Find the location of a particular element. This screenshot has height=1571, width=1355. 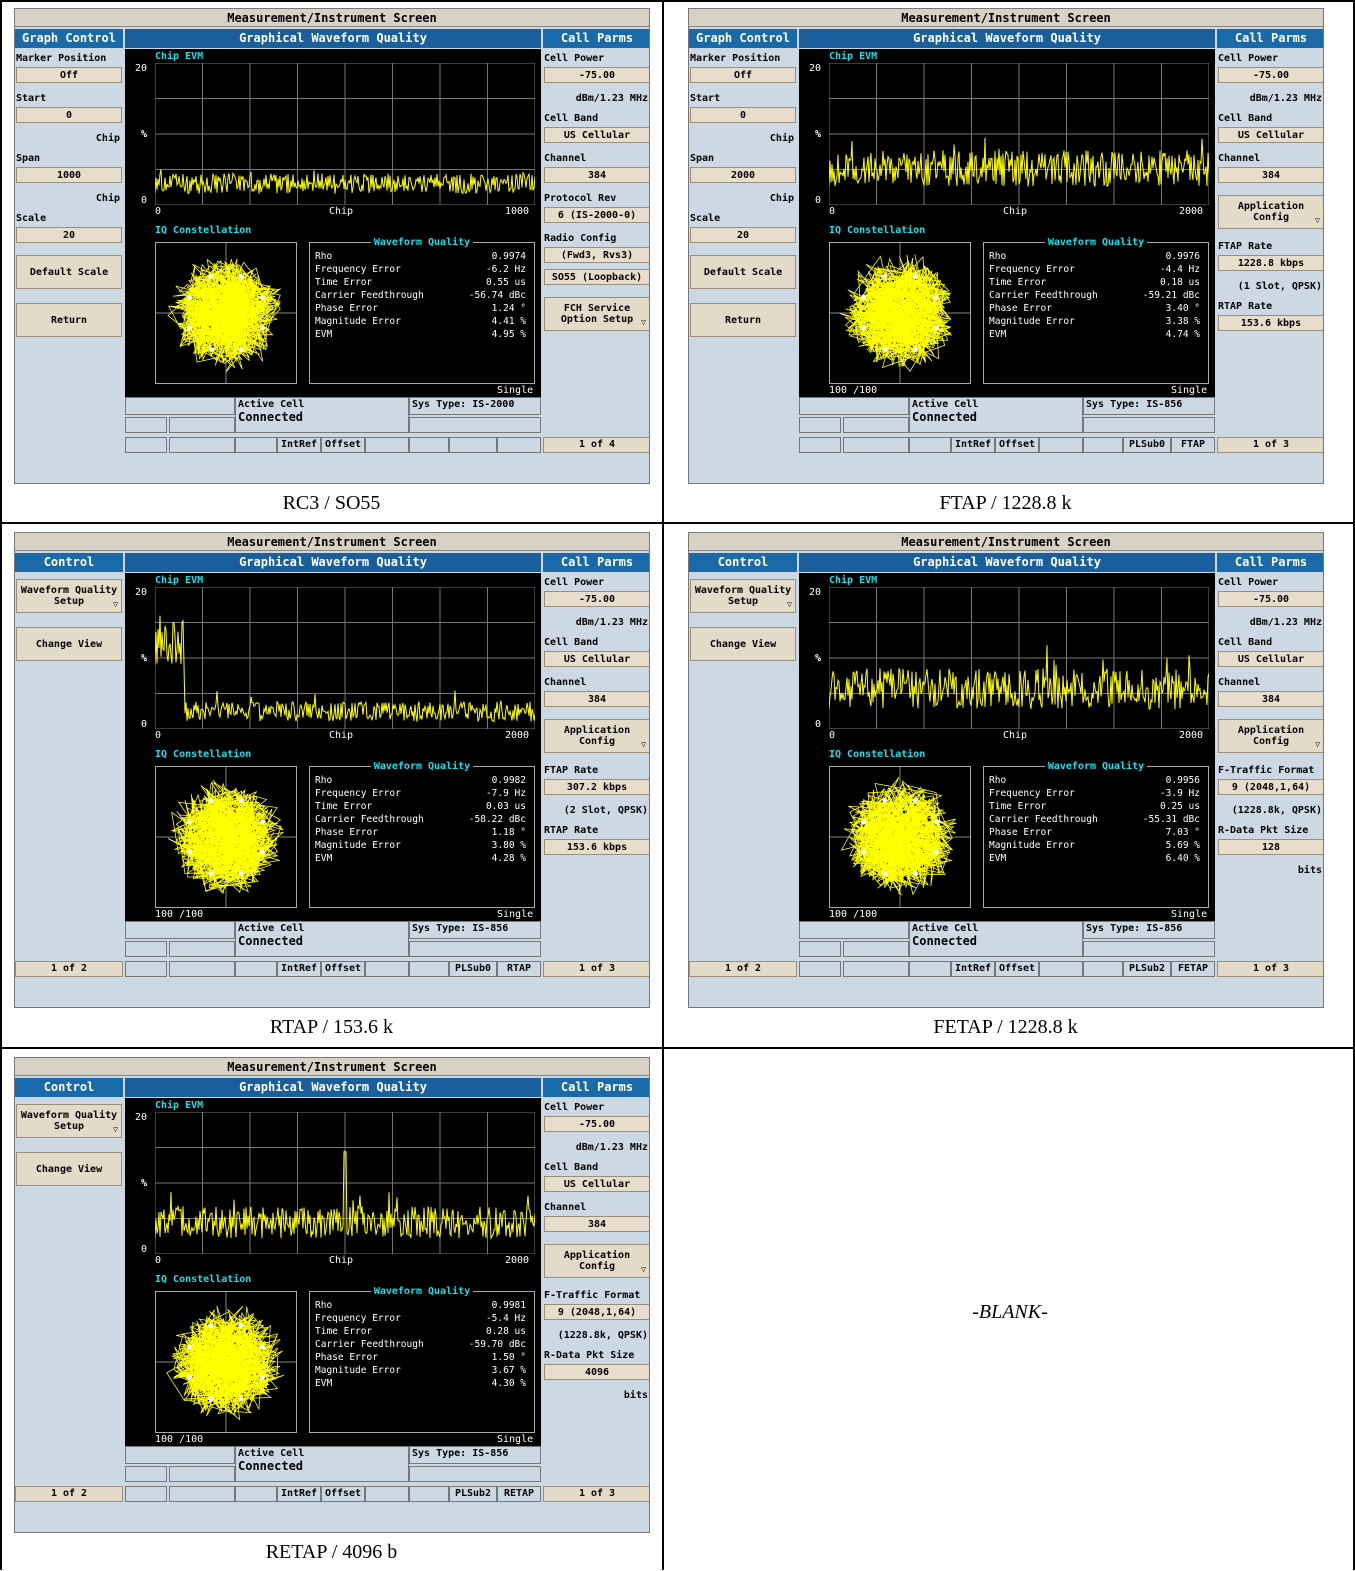

wq-metric-value: 3.80 % is located at coordinates (508, 845).